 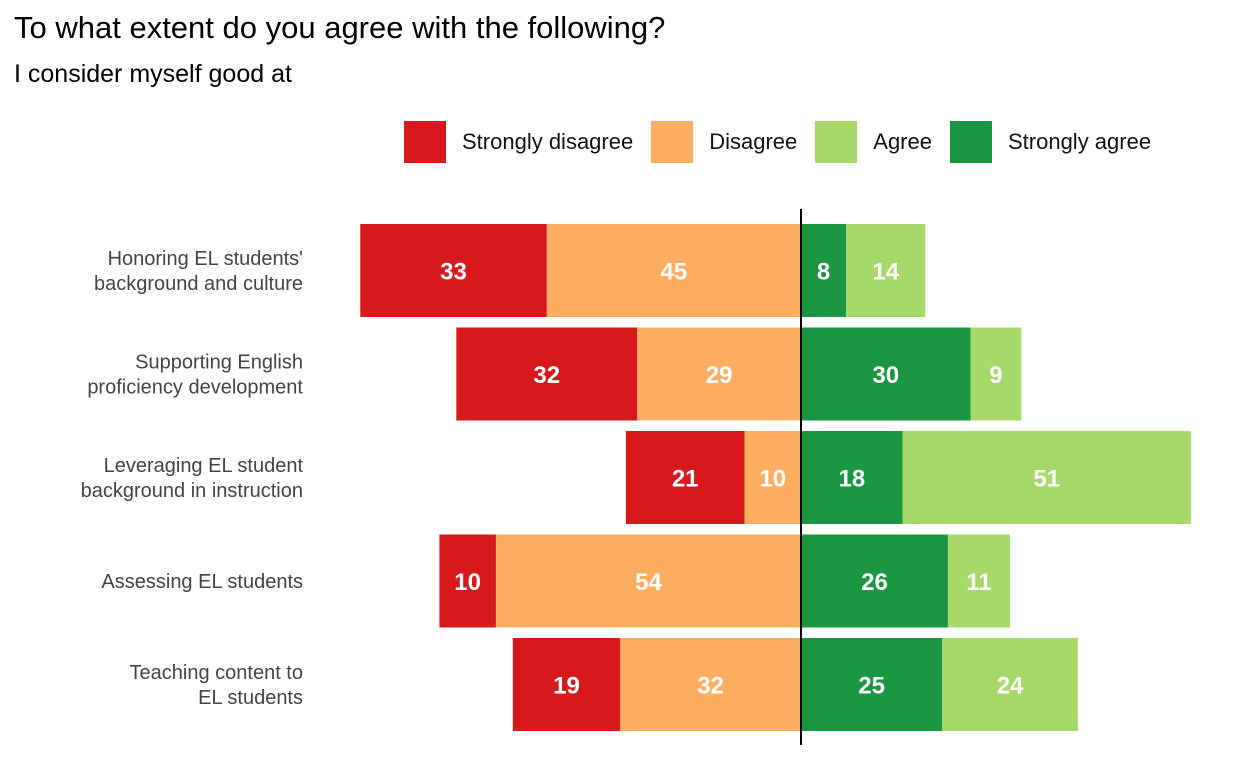 I want to click on bar-value-label: 25, so click(x=871, y=686).